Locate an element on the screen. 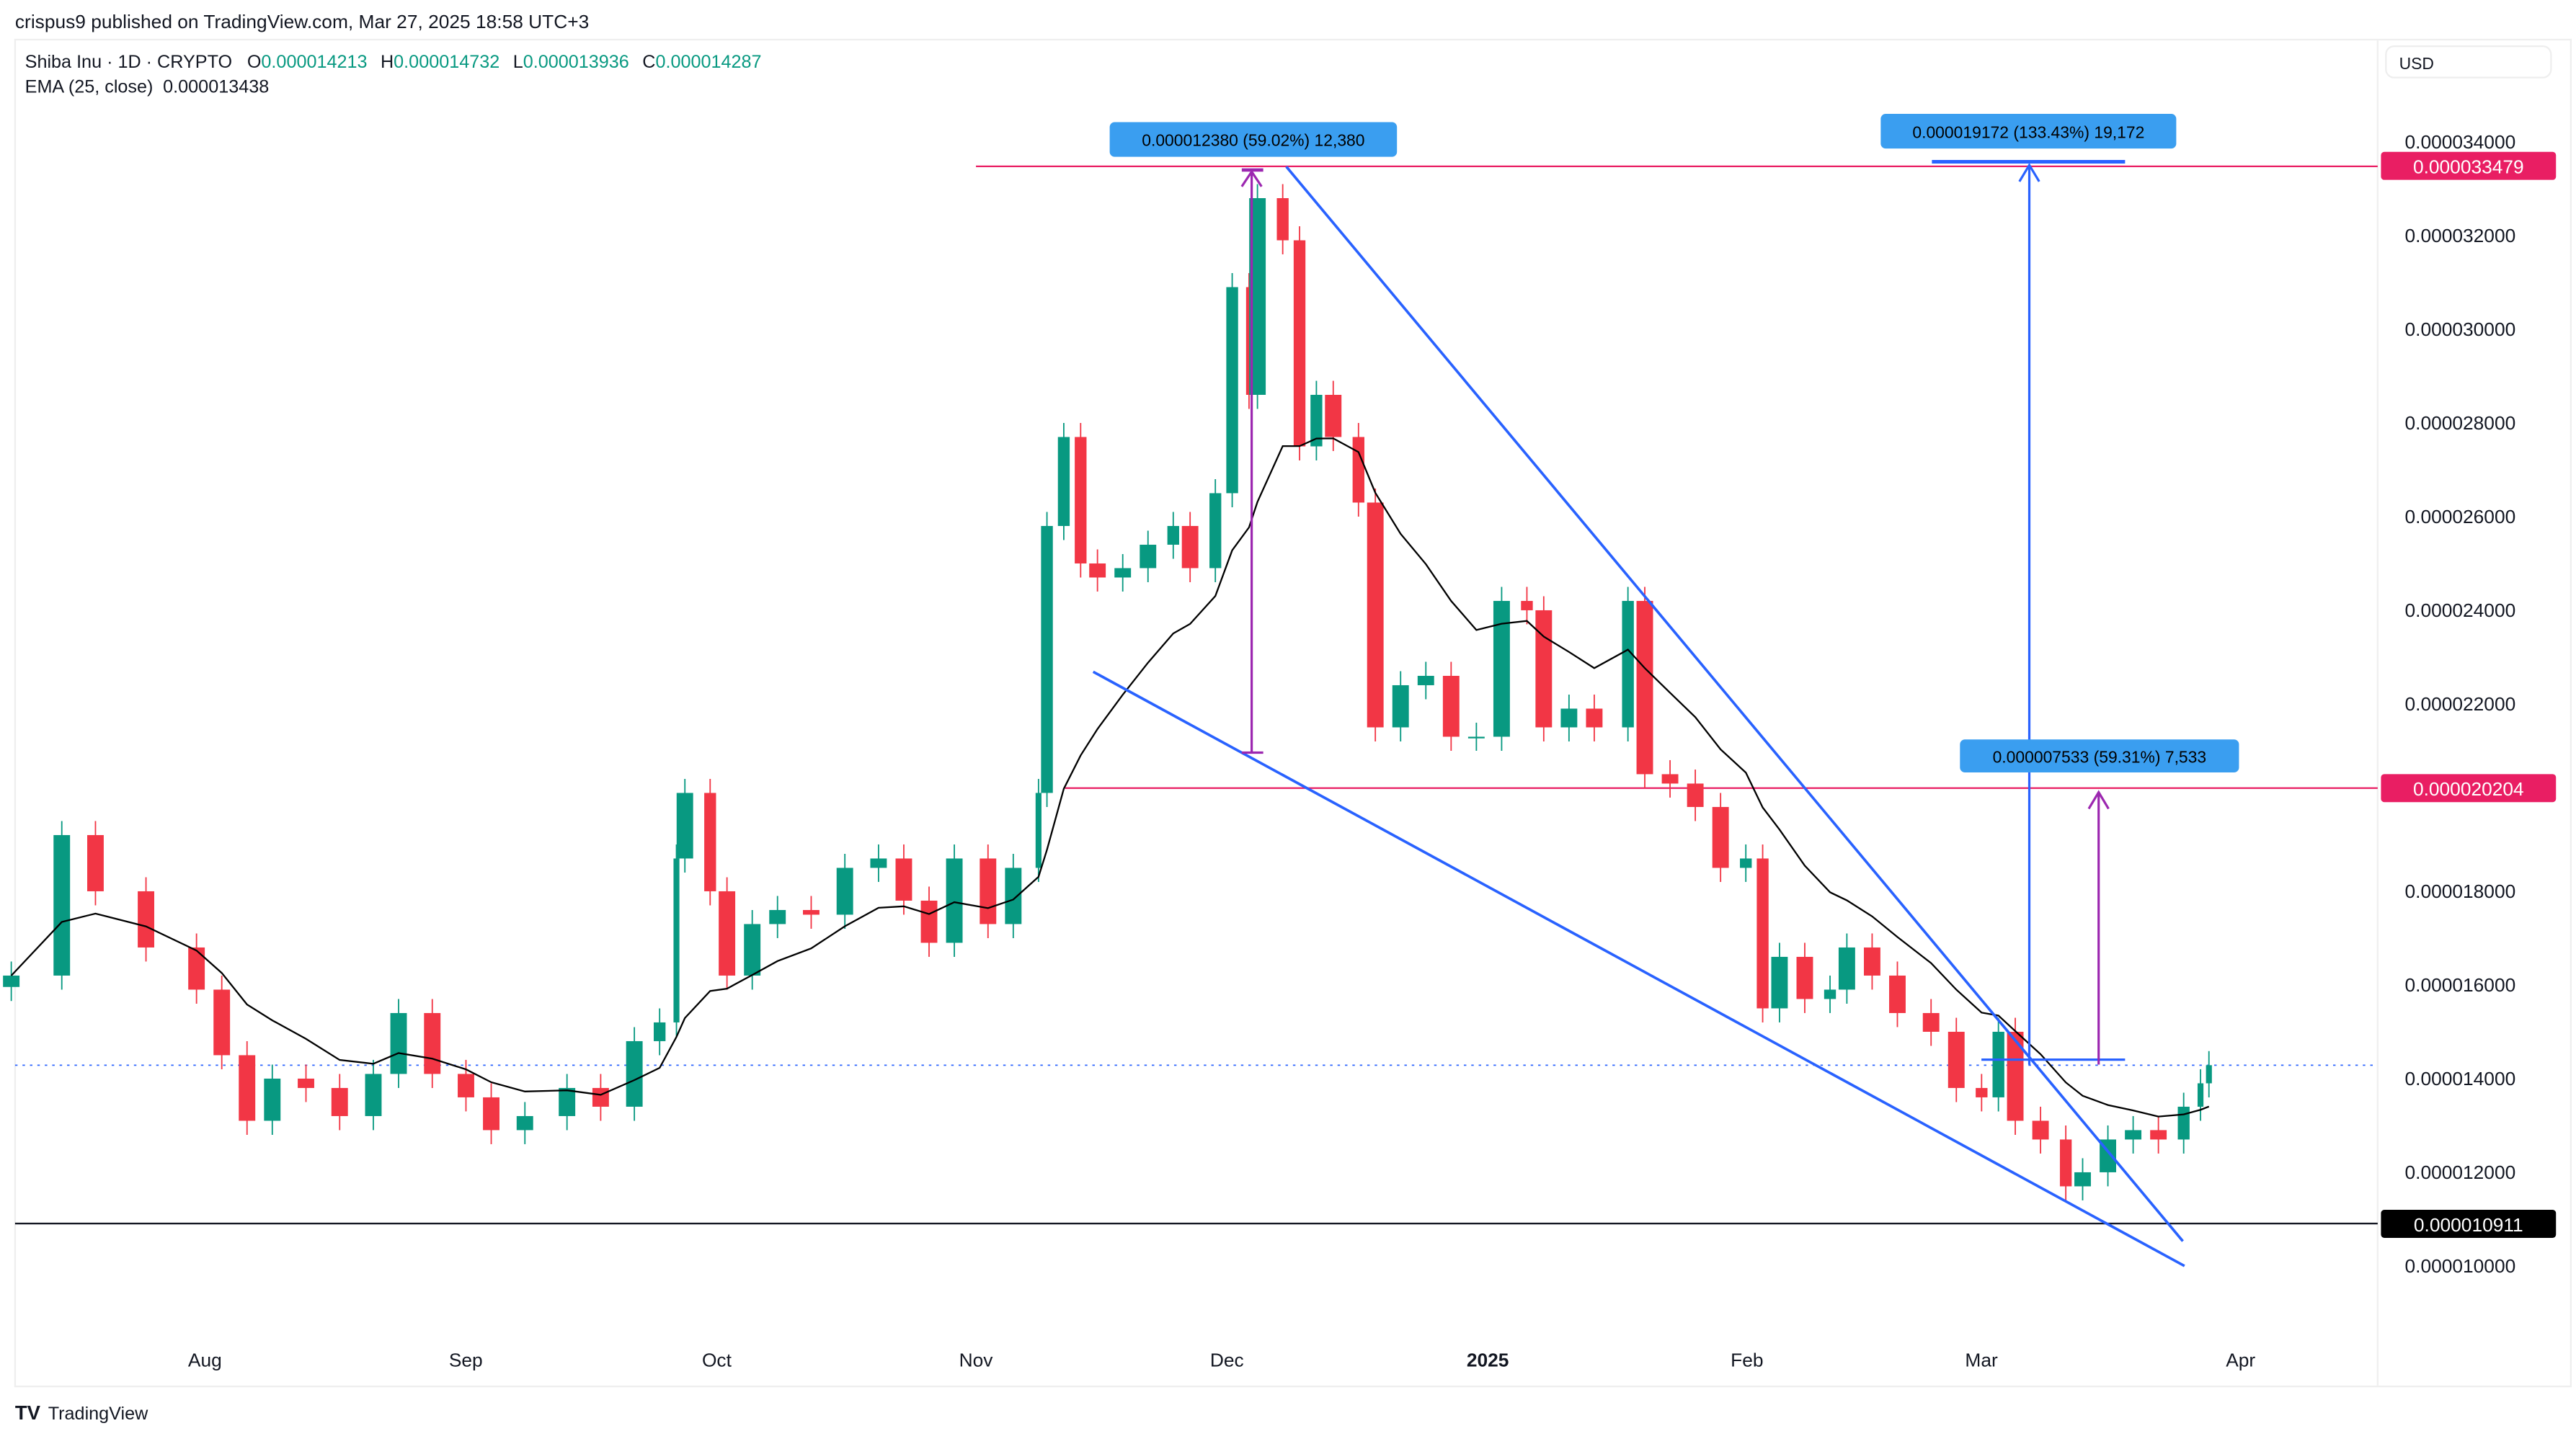 This screenshot has height=1431, width=2576. high-value: 0.000014732 is located at coordinates (446, 62).